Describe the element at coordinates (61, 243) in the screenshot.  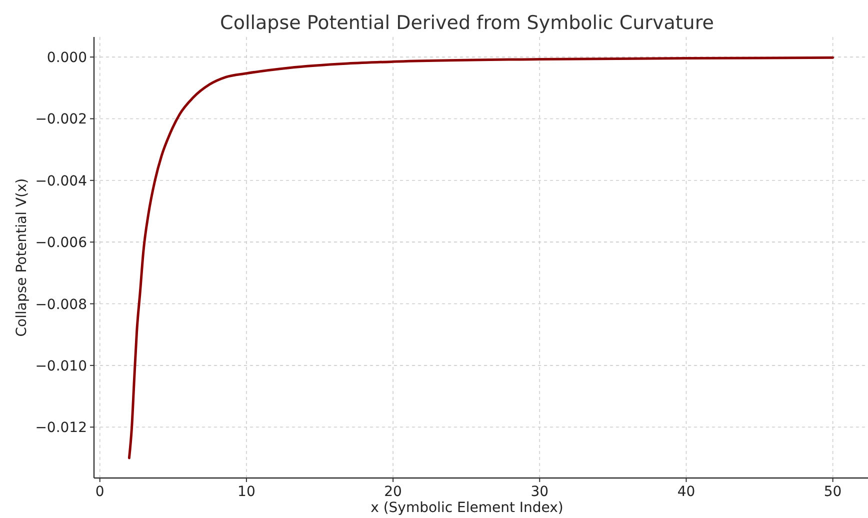
I see `y-tick-label: −0.006` at that location.